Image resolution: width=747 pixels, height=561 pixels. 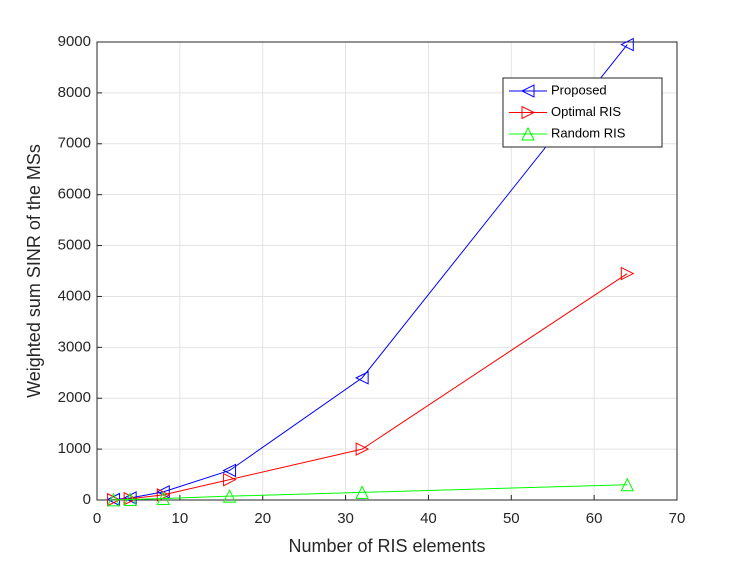 What do you see at coordinates (74, 295) in the screenshot?
I see `y-tick-label: 4000` at bounding box center [74, 295].